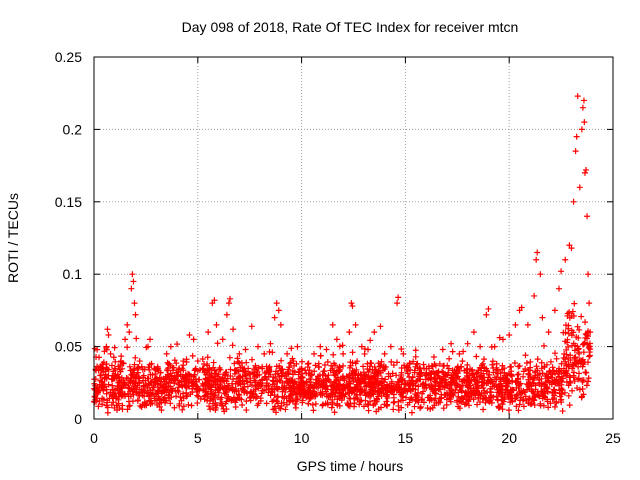 The image size is (640, 480). Describe the element at coordinates (73, 129) in the screenshot. I see `y-tick-label: 0.2` at that location.